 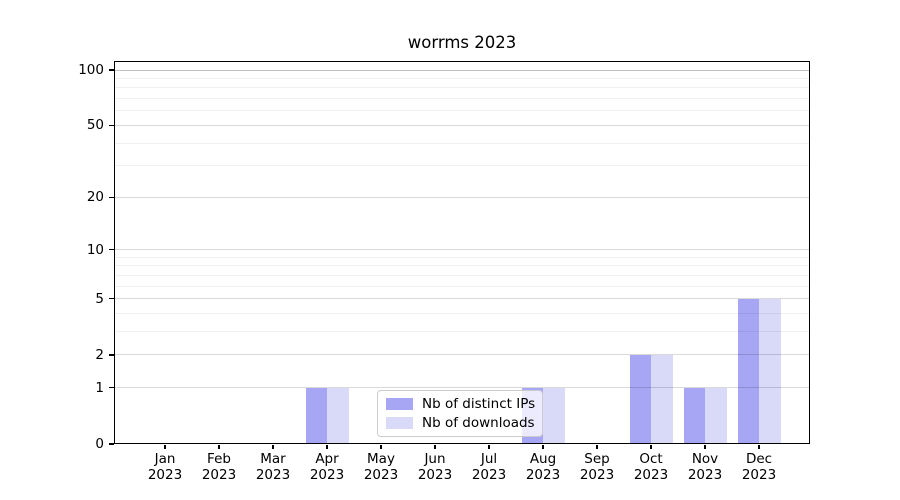 I want to click on legend: Nb of distinct IPs Nb of downloads, so click(x=460, y=413).